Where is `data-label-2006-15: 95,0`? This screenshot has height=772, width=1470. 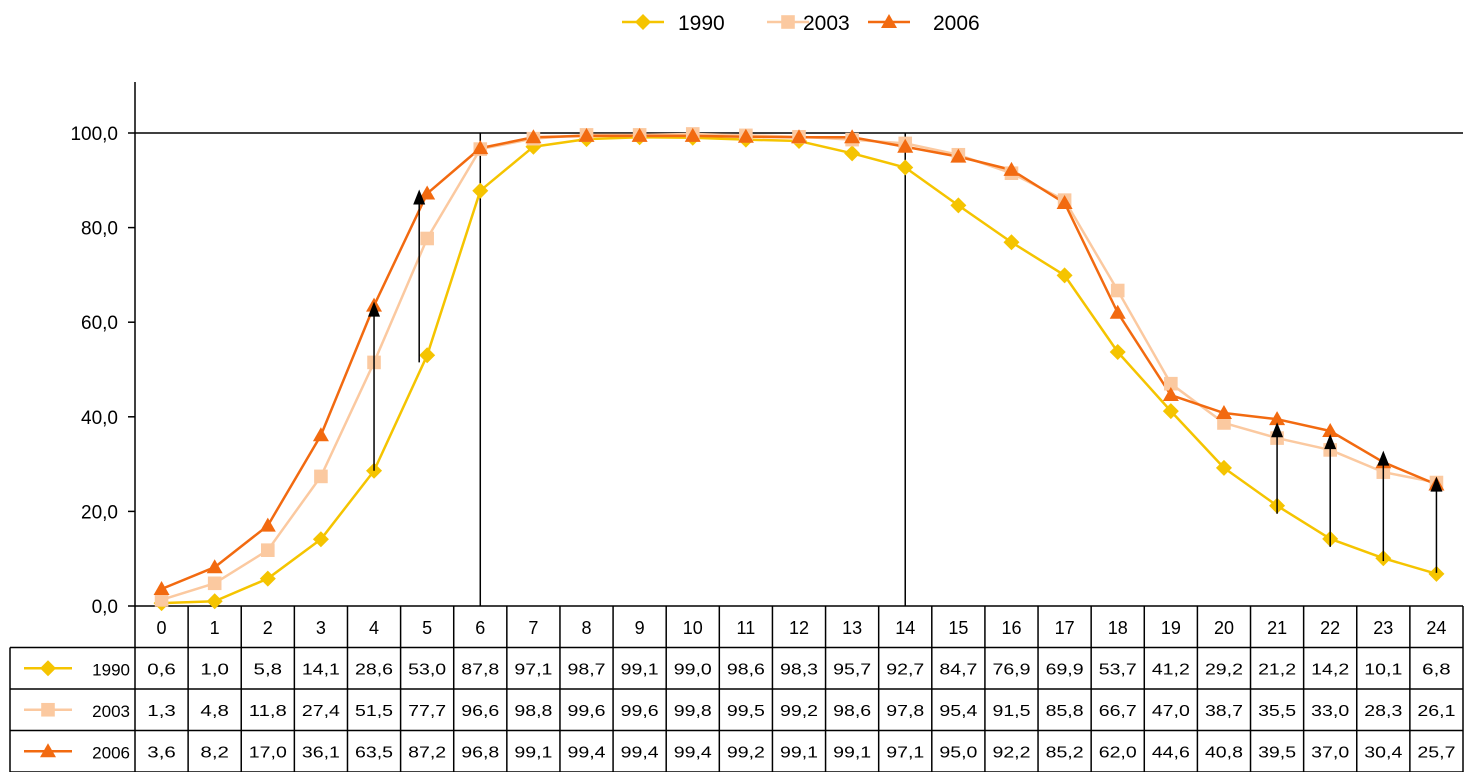 data-label-2006-15: 95,0 is located at coordinates (958, 752).